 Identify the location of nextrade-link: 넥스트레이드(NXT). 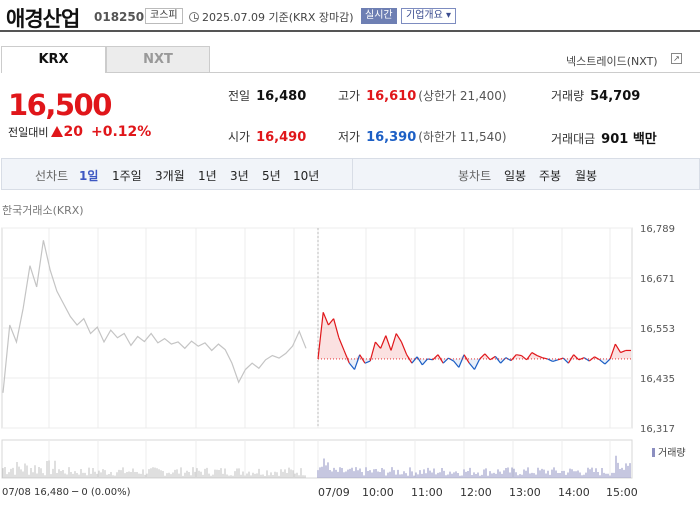
(612, 61).